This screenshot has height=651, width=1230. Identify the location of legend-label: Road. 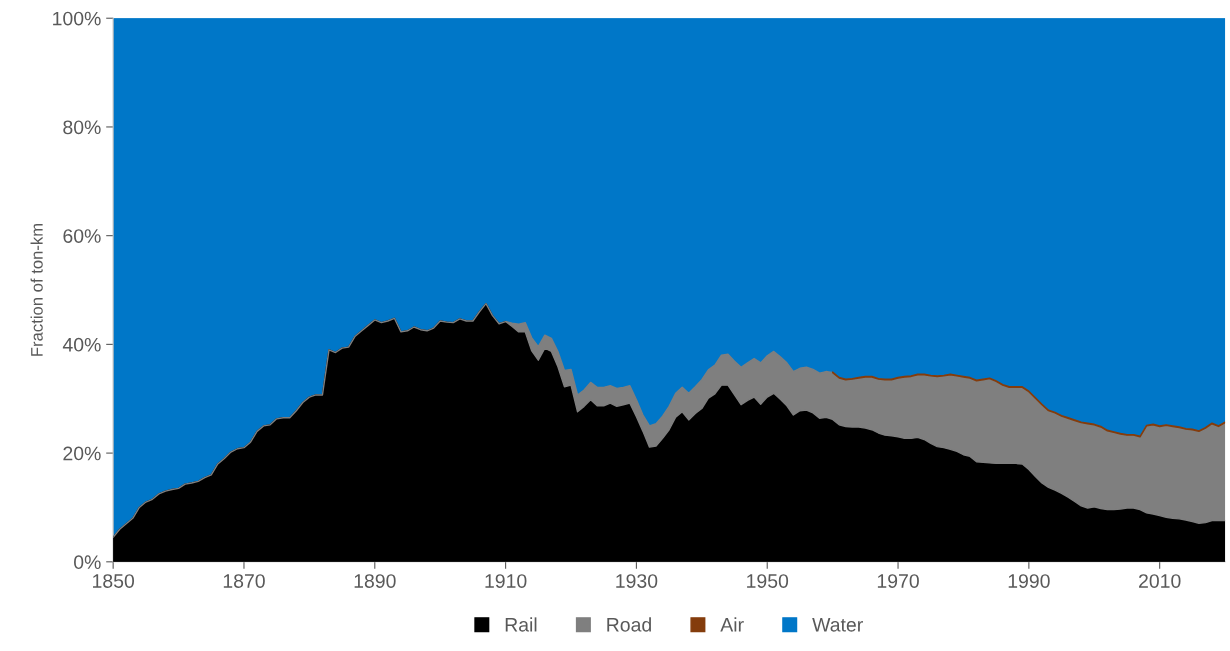
(629, 624).